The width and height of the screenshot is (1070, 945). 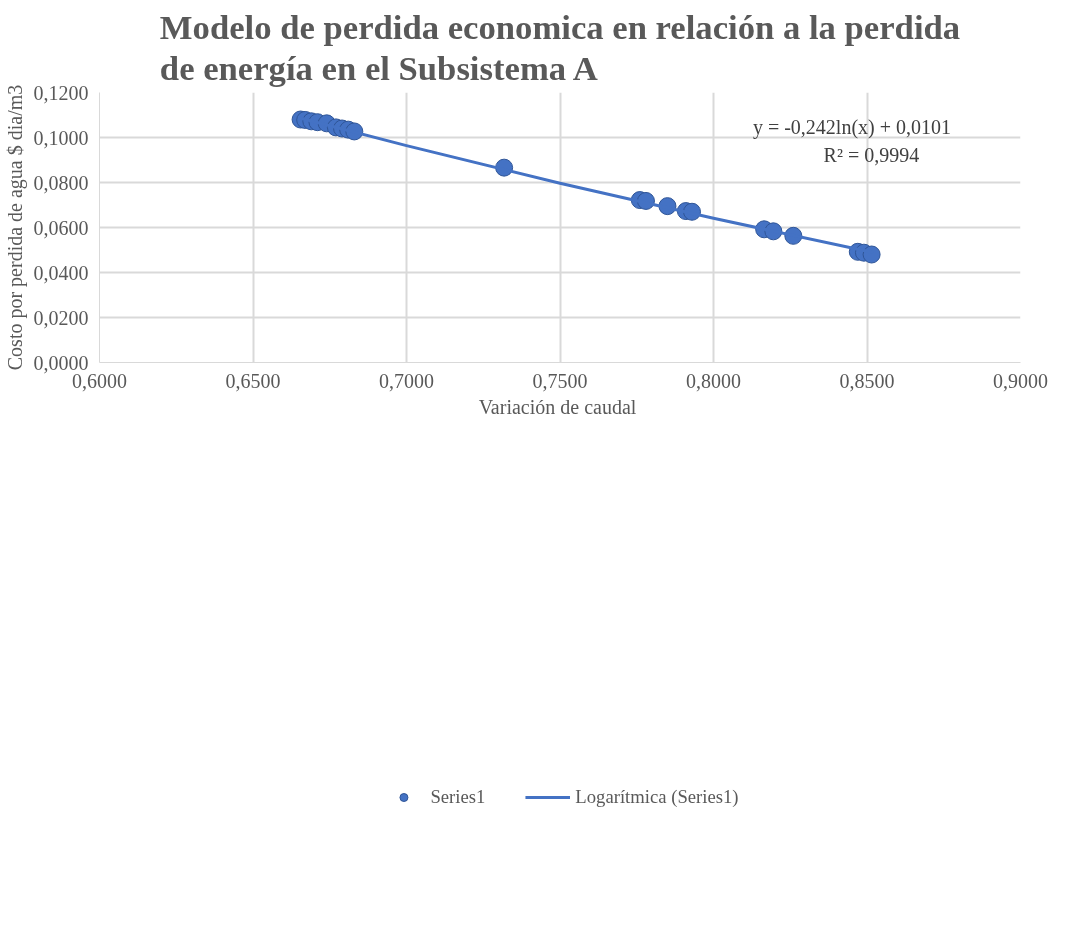 What do you see at coordinates (560, 47) in the screenshot?
I see `chart-title: Modelo de perdida economica en relación a la perdida de energía en el Subsistema A` at bounding box center [560, 47].